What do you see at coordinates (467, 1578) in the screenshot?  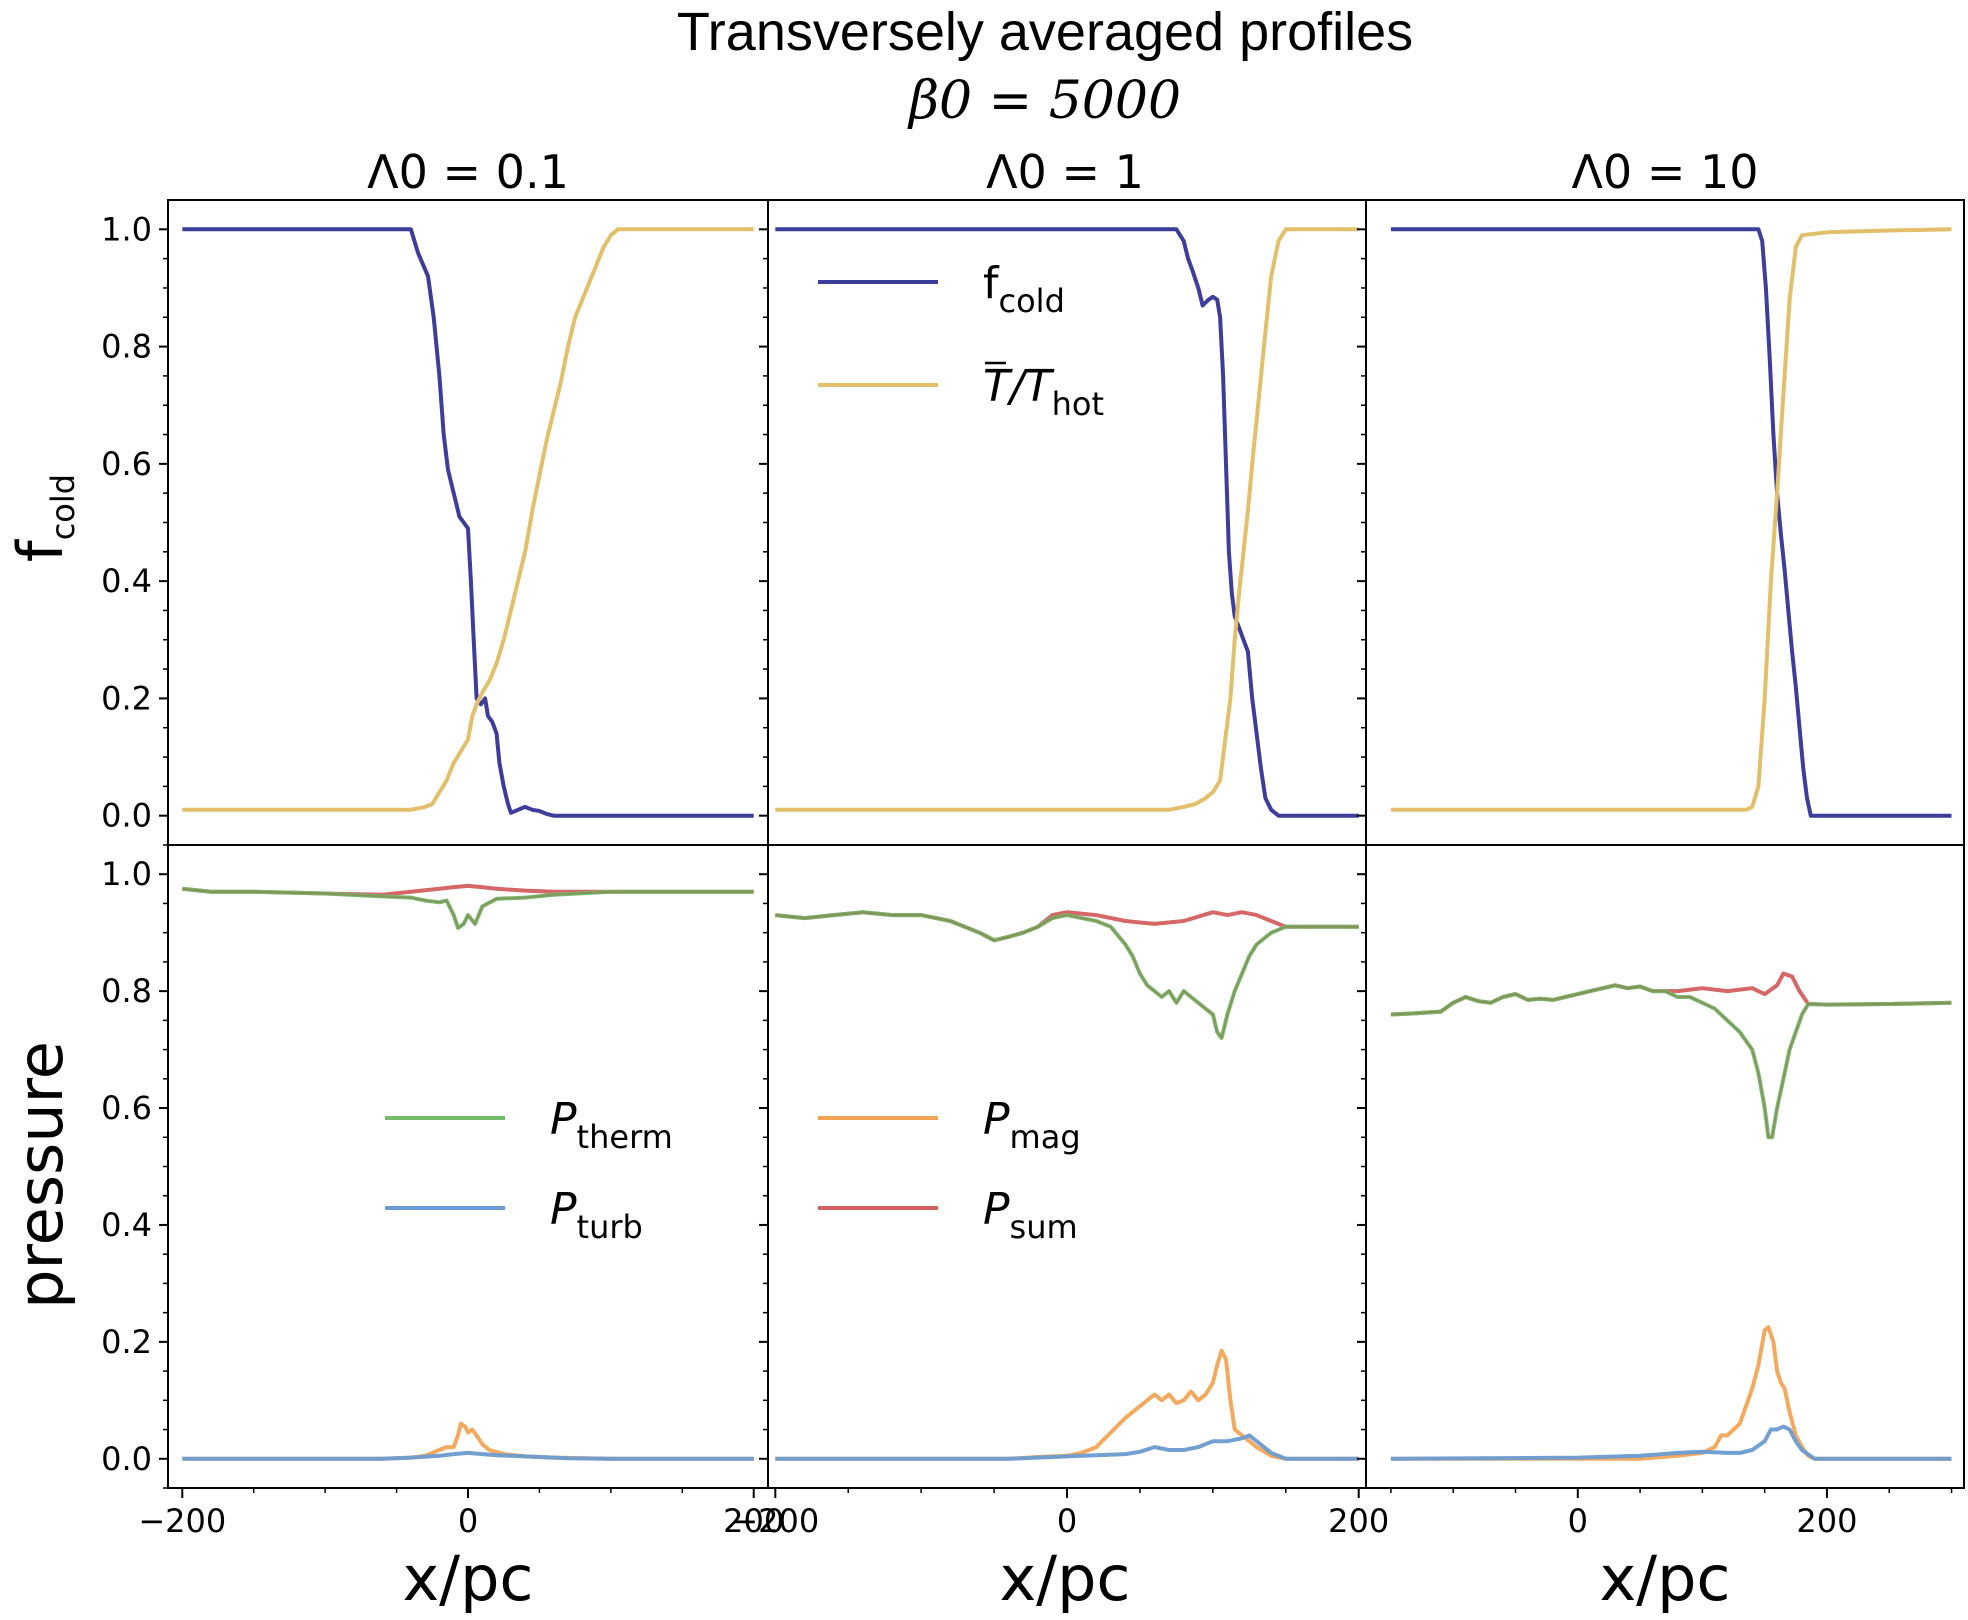 I see `xlabel-0: x/pc` at bounding box center [467, 1578].